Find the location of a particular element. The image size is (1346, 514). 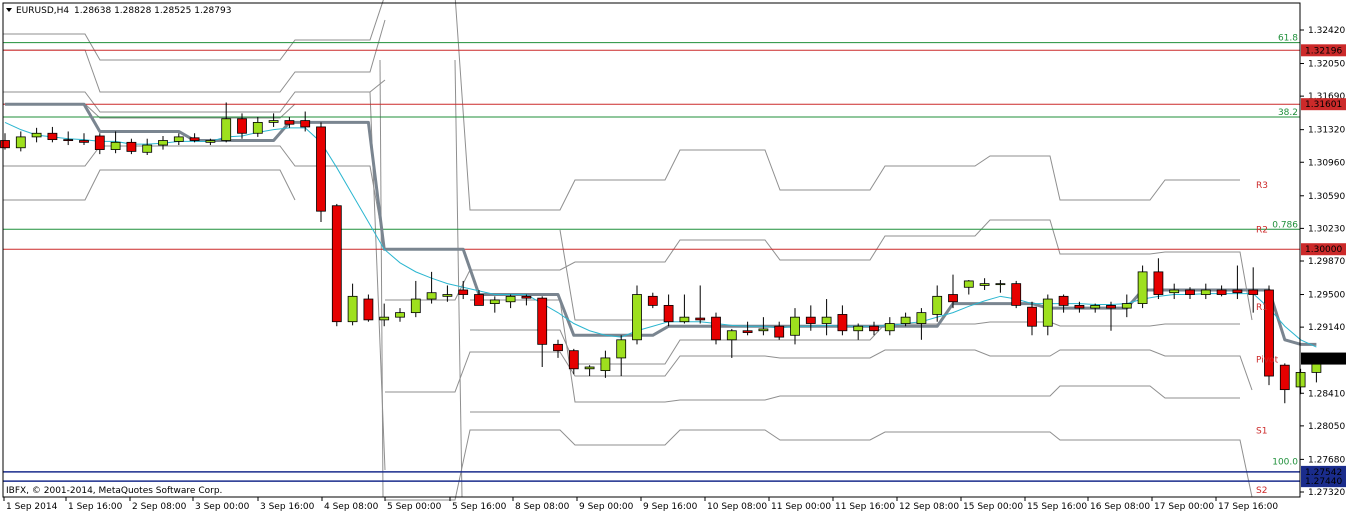

price-tag: 1.32196 is located at coordinates (1323, 50).